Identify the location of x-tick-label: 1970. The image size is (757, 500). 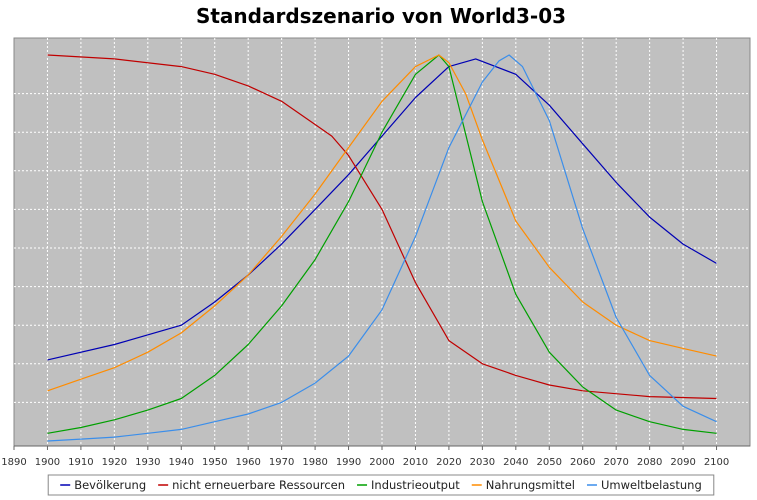
(281, 462).